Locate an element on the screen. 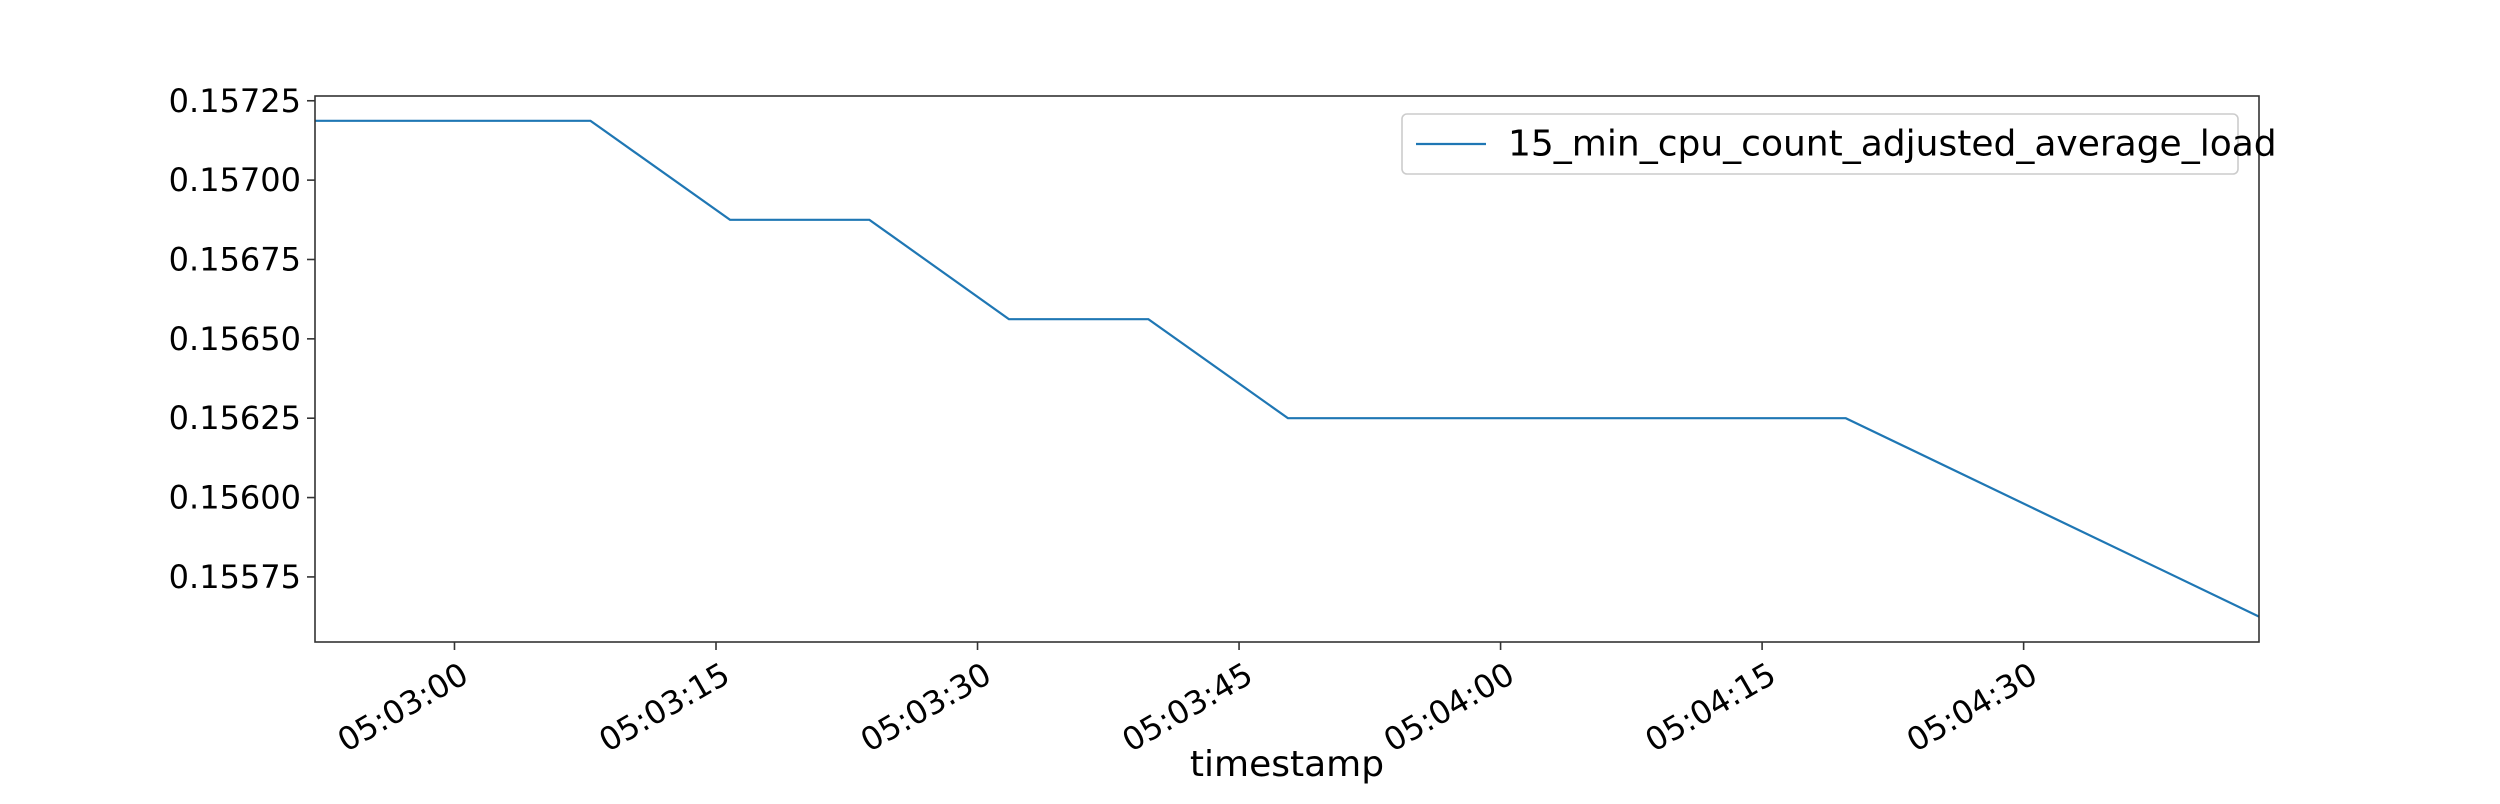 This screenshot has height=804, width=2500. legend-label: 15_min_cpu_count_adjusted_average_load is located at coordinates (1892, 144).